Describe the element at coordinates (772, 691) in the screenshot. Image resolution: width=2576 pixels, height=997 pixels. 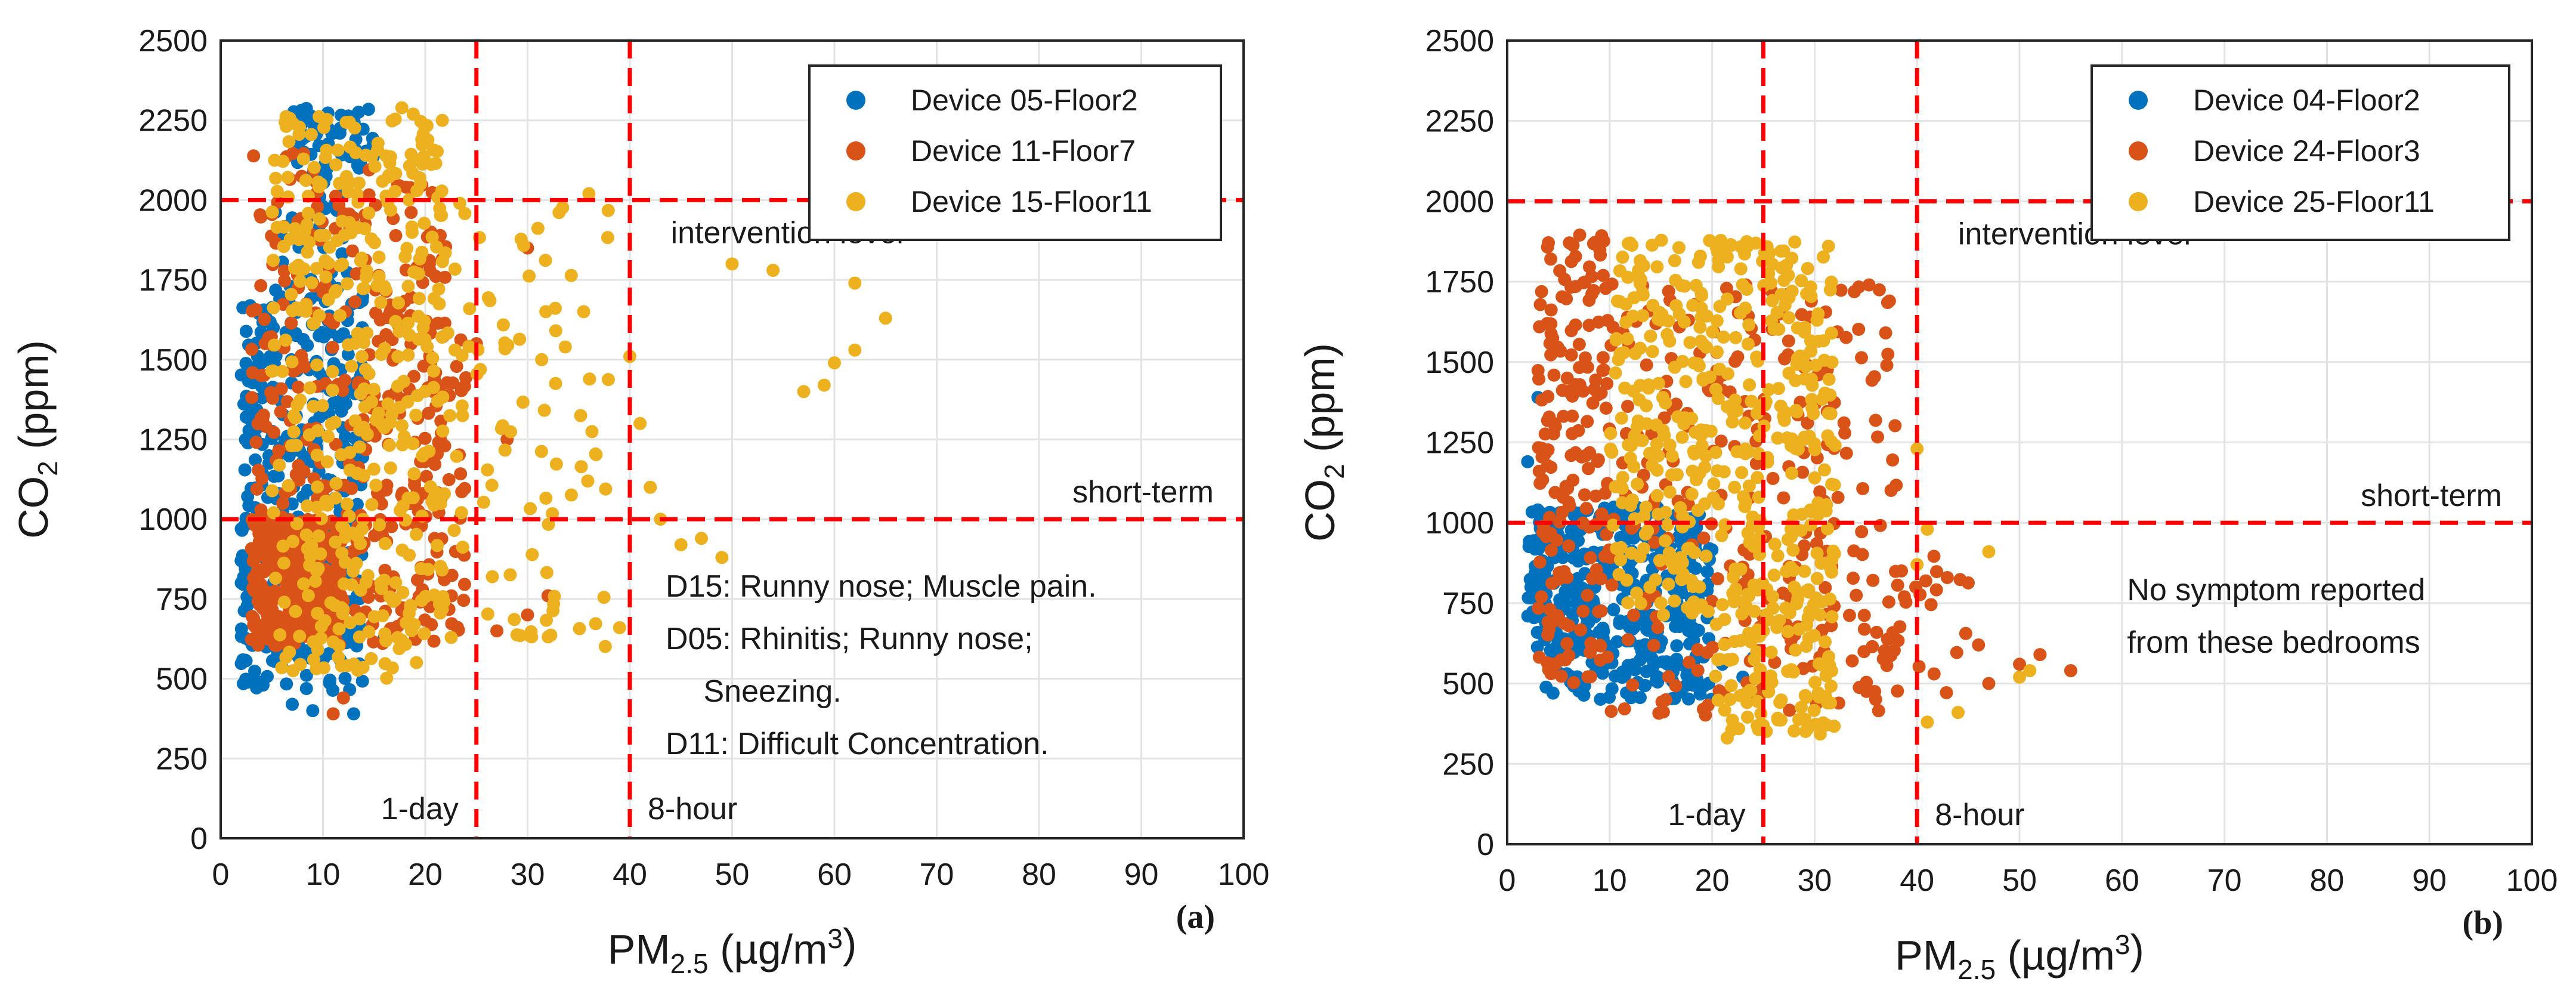
I see `symptom-annotation: Sneezing.` at that location.